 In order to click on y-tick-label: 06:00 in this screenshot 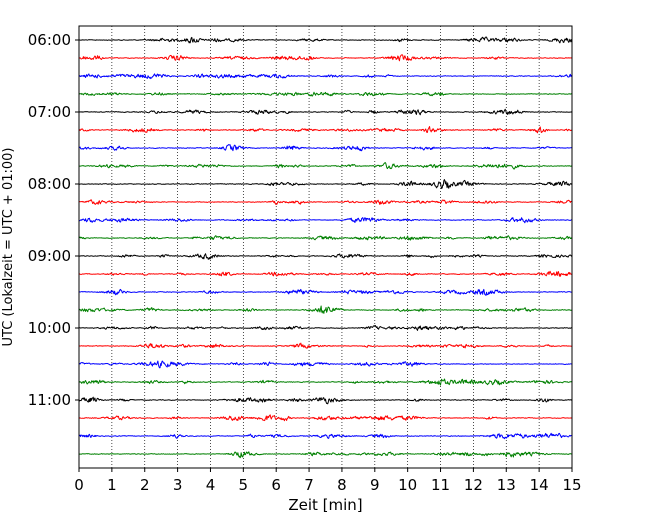, I will do `click(49, 40)`.